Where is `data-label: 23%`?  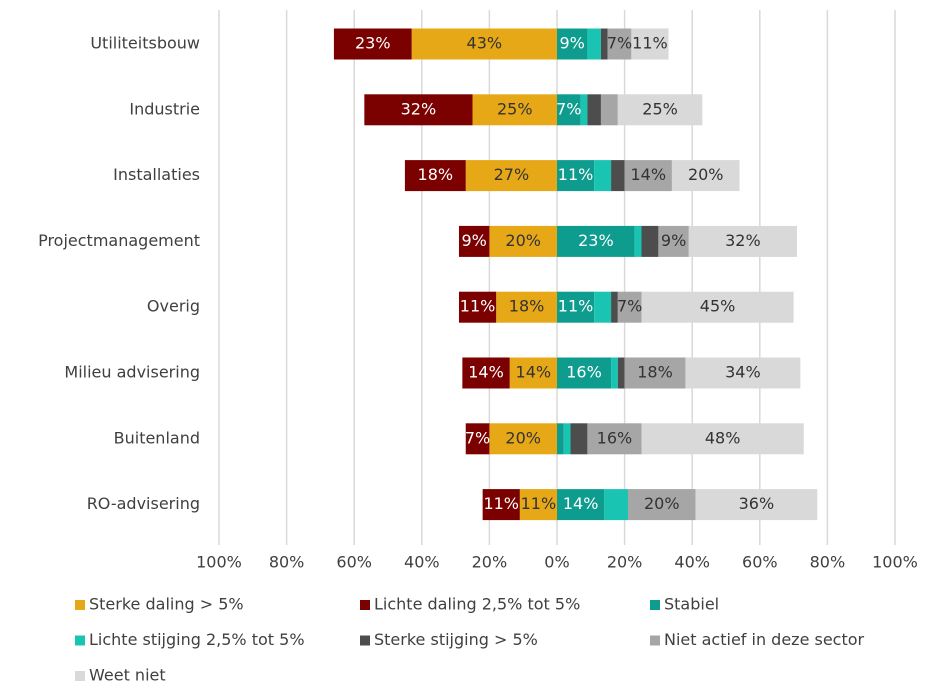
data-label: 23% is located at coordinates (373, 43).